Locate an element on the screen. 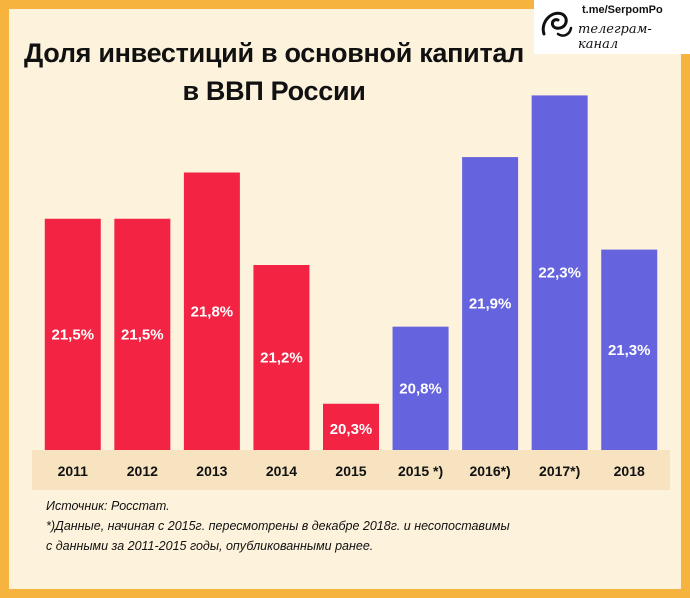 This screenshot has width=690, height=598. bar-value-label-4: 20,3% is located at coordinates (351, 429).